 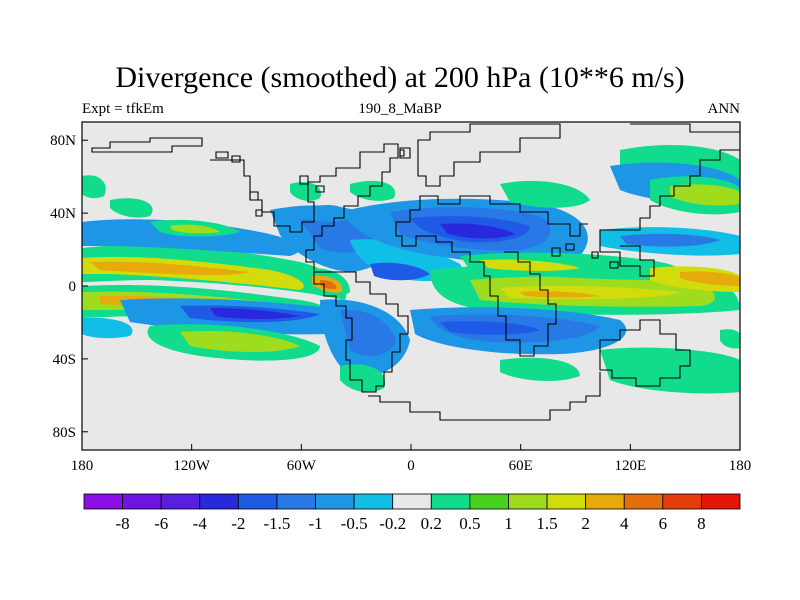 What do you see at coordinates (170, 268) in the screenshot?
I see `field-peak-pacific-north` at bounding box center [170, 268].